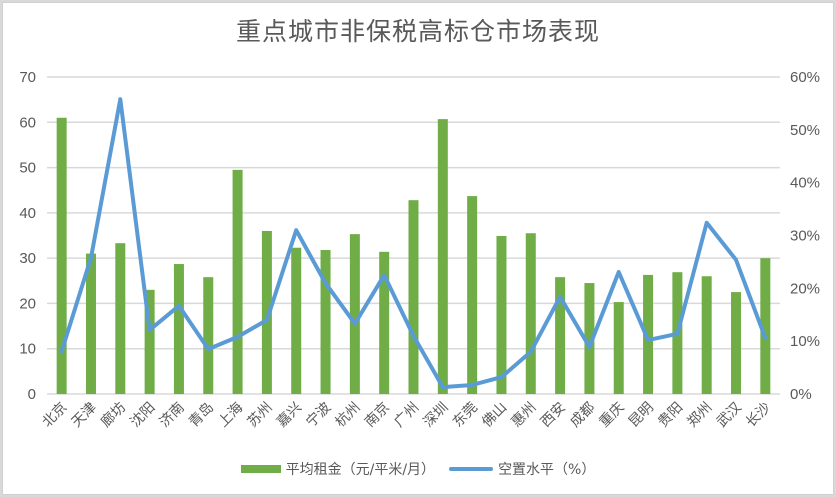 Image resolution: width=836 pixels, height=497 pixels. I want to click on category-label: 广州, so click(406, 415).